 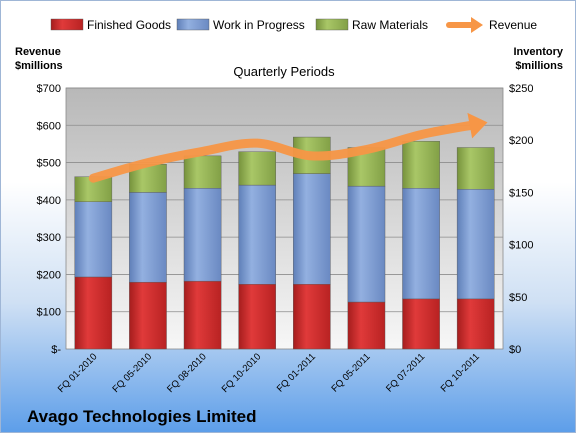 I want to click on left-tick-label: $400, so click(x=49, y=201).